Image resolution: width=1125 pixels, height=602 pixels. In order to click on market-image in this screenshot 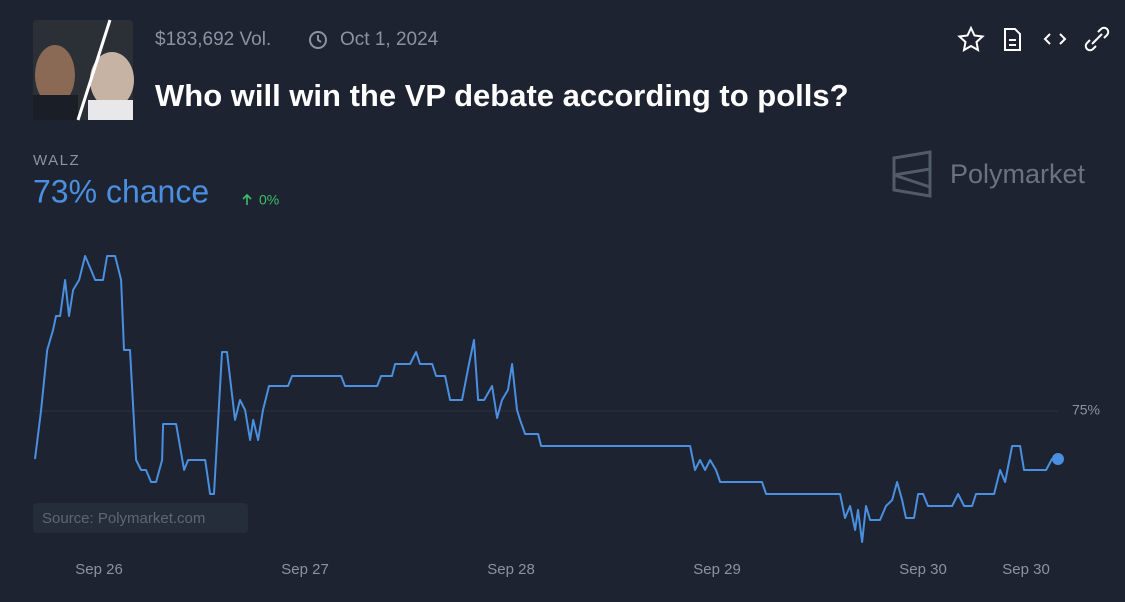, I will do `click(83, 70)`.